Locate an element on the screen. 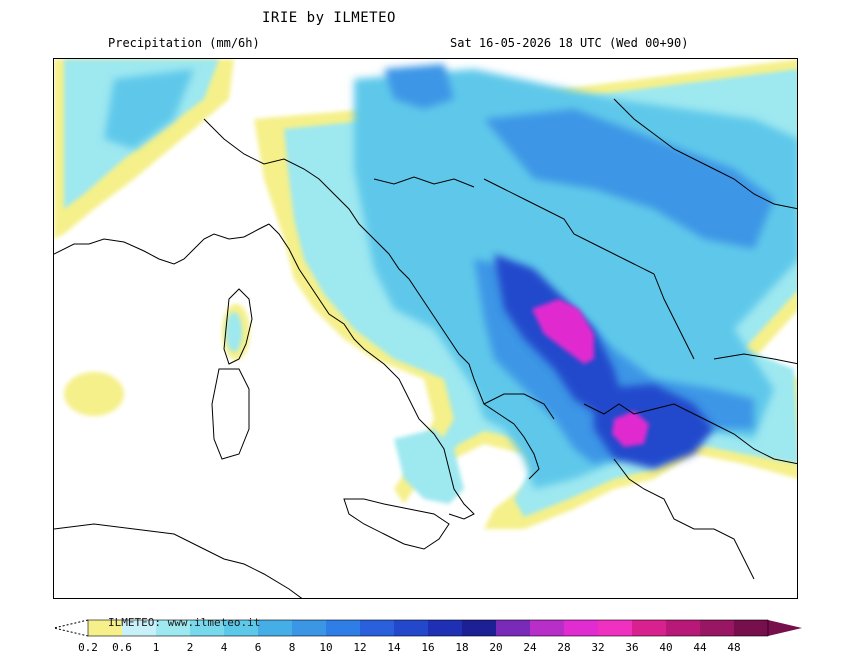 Image resolution: width=850 pixels, height=656 pixels. colorbar-tick-label: 8 is located at coordinates (292, 647).